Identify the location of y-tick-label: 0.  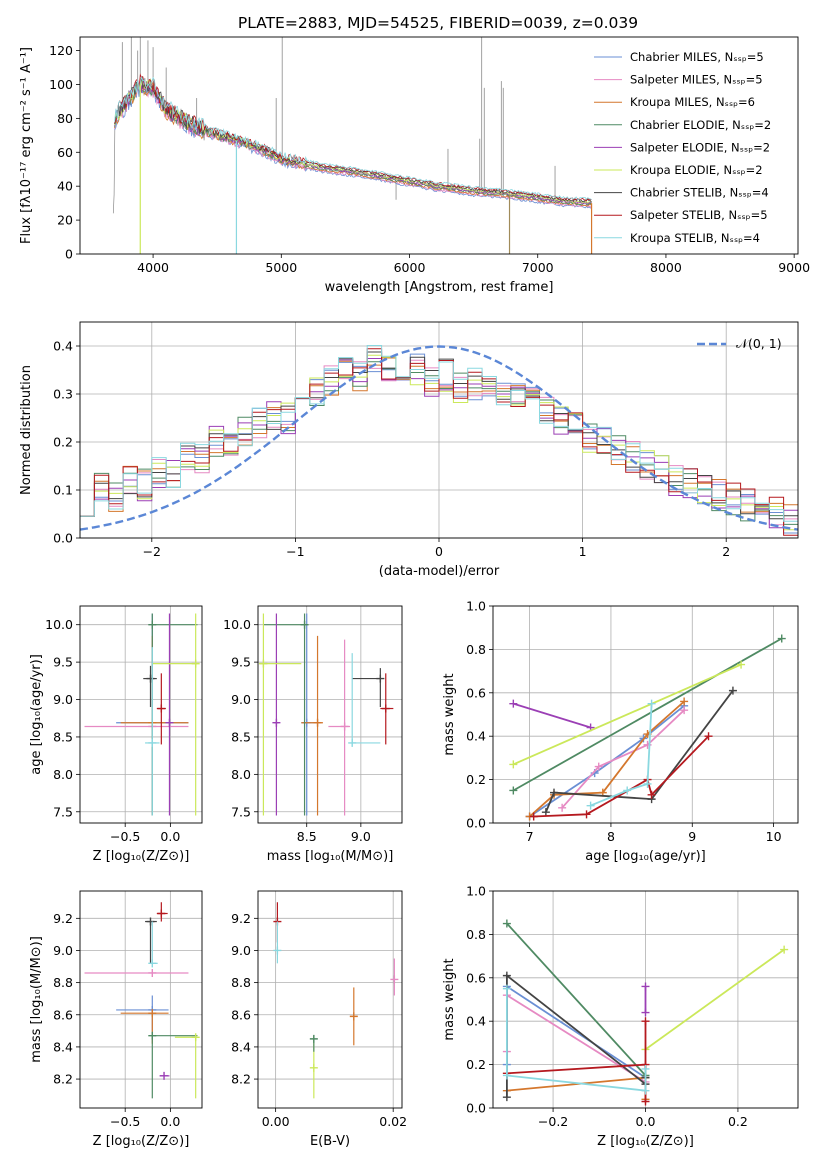
(69, 254).